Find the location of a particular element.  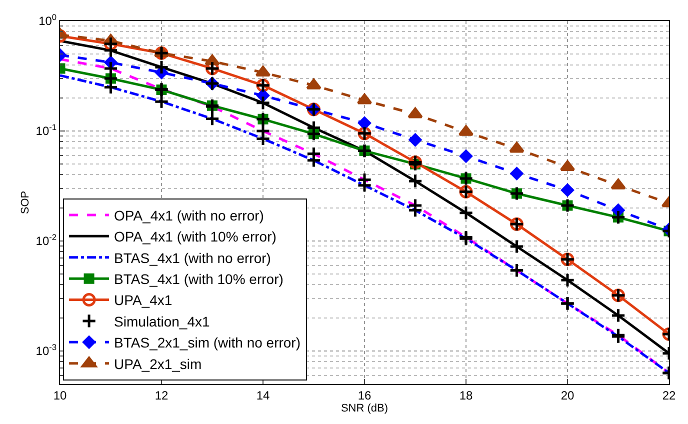

x-tick-label: 22 is located at coordinates (669, 395).